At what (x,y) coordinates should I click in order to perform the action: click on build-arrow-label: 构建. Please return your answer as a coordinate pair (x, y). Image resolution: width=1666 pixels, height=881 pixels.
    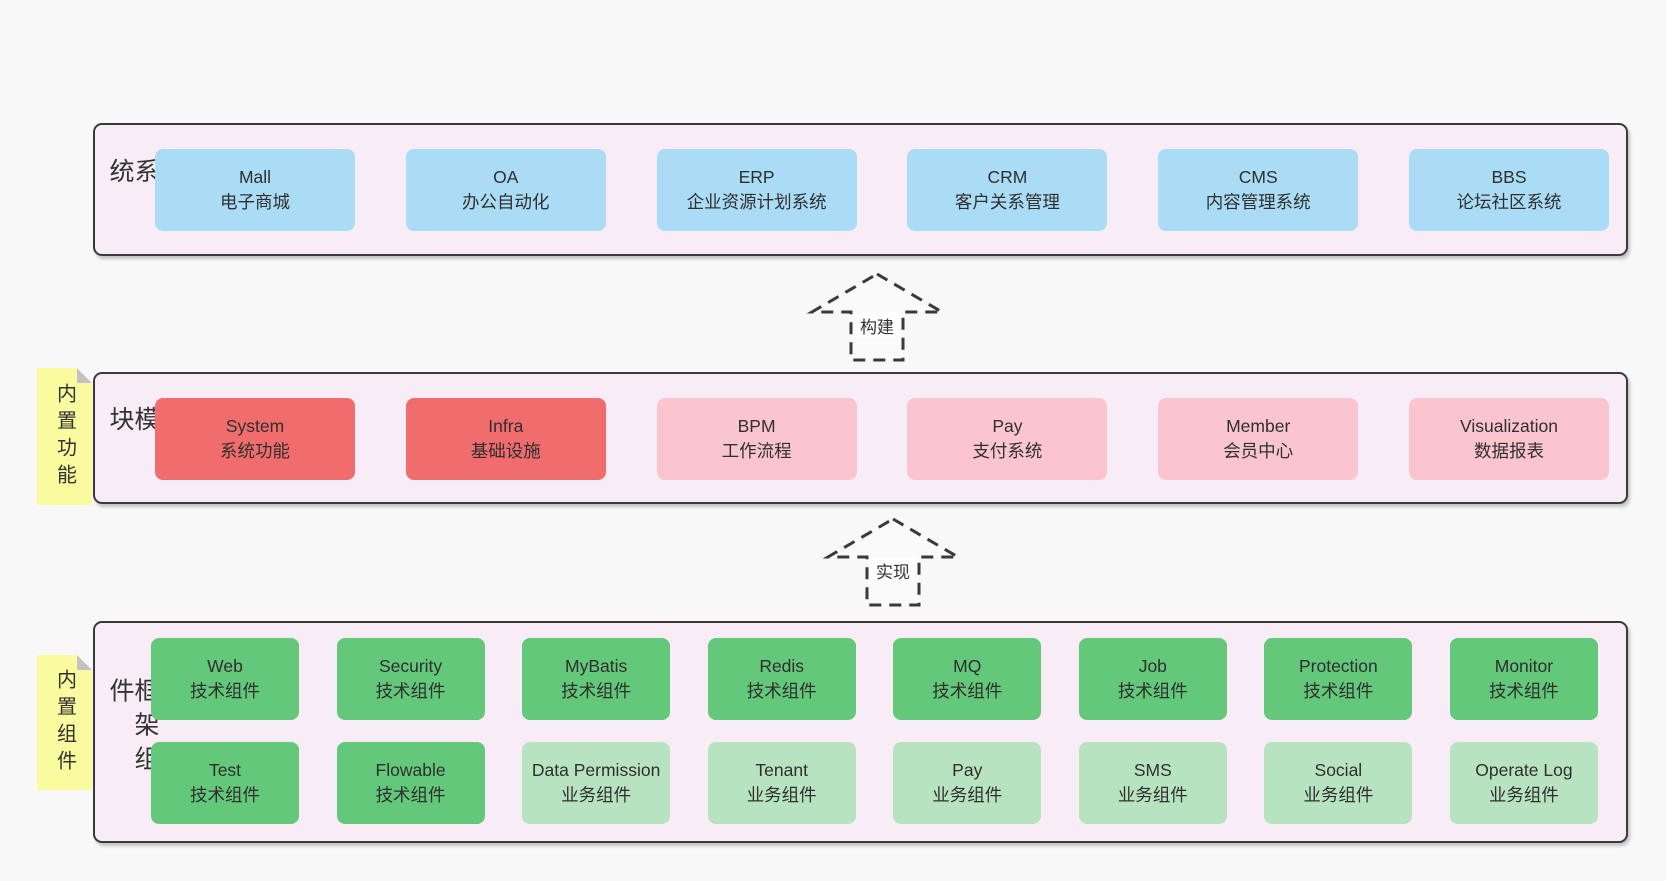
    Looking at the image, I should click on (877, 325).